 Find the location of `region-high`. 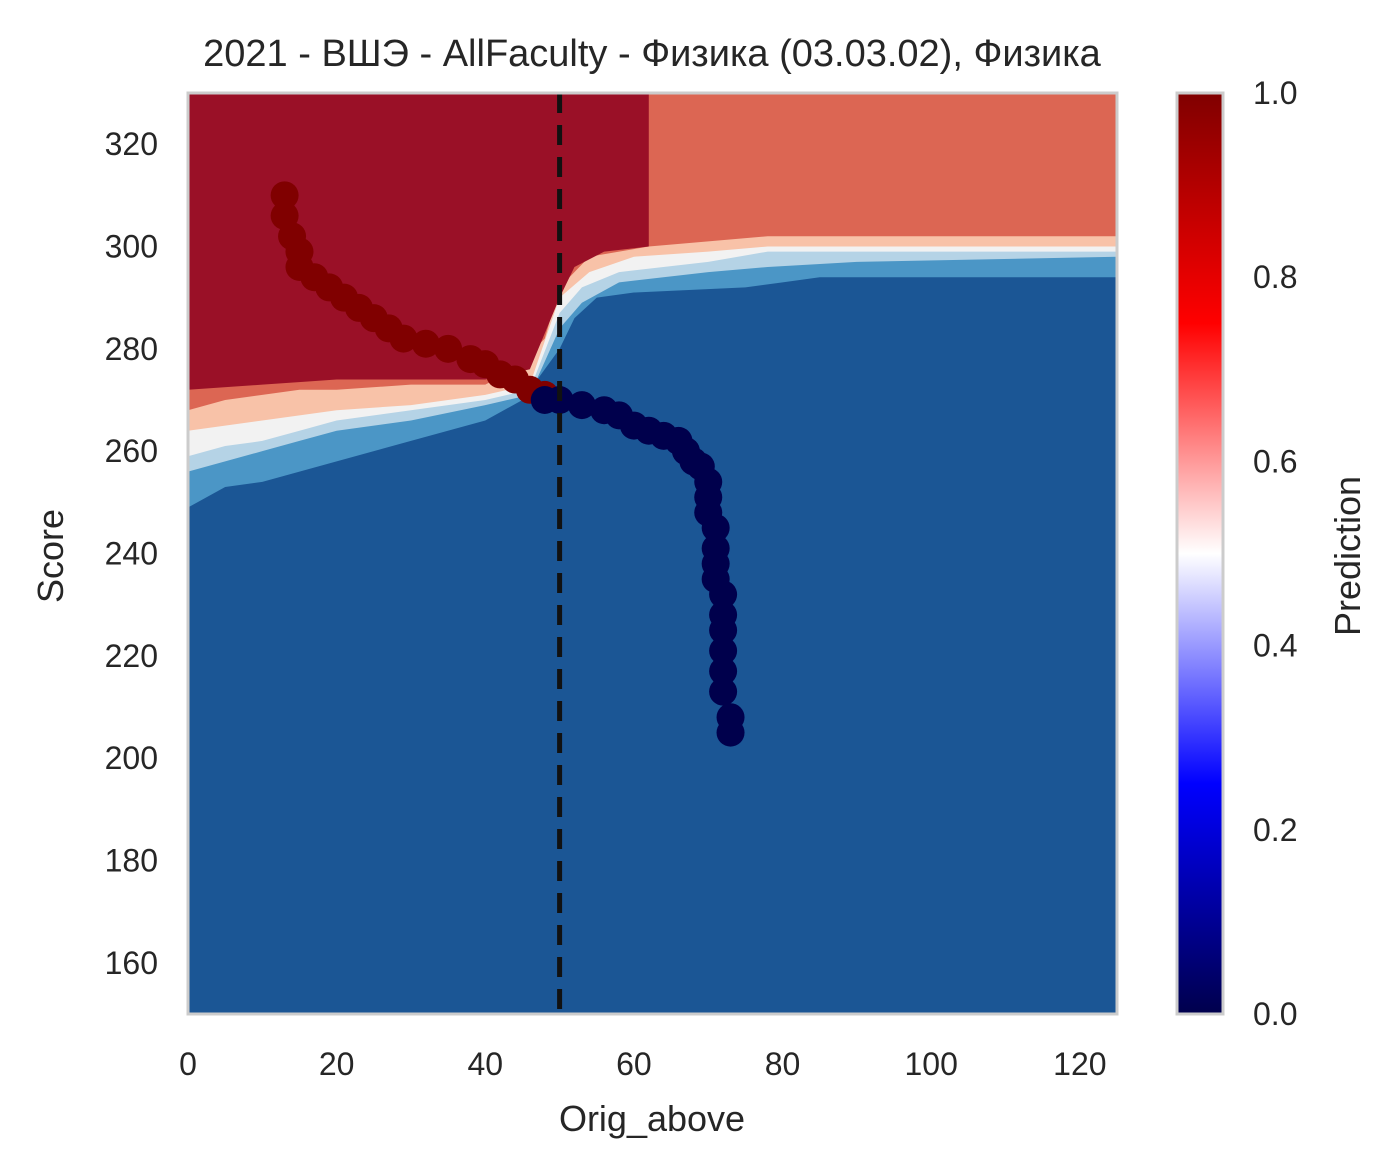

region-high is located at coordinates (418, 241).